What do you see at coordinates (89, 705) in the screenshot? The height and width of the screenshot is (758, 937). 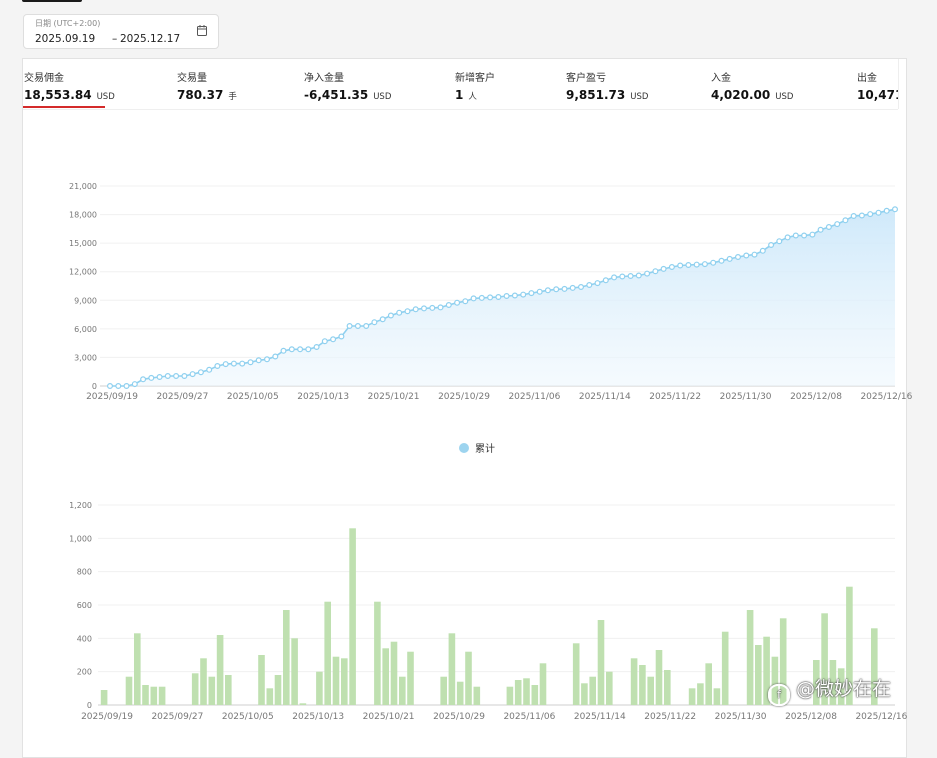 I see `y-tick-label: 0` at bounding box center [89, 705].